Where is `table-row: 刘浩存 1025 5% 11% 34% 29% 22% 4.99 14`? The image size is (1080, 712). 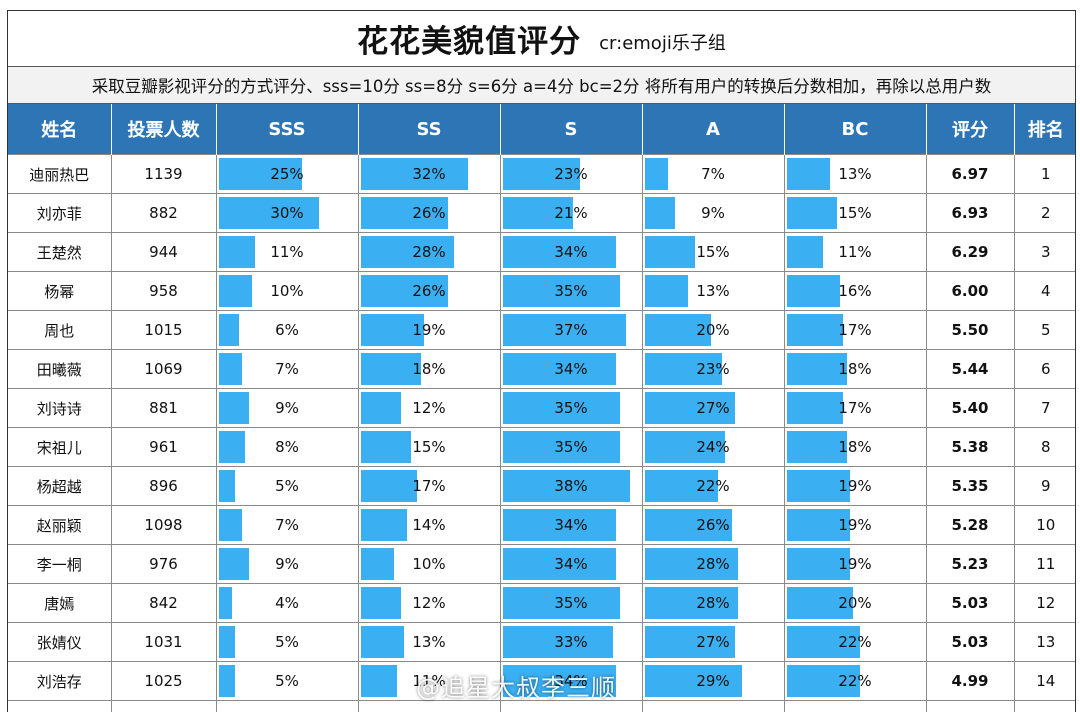
table-row: 刘浩存 1025 5% 11% 34% 29% 22% 4.99 14 is located at coordinates (541, 681).